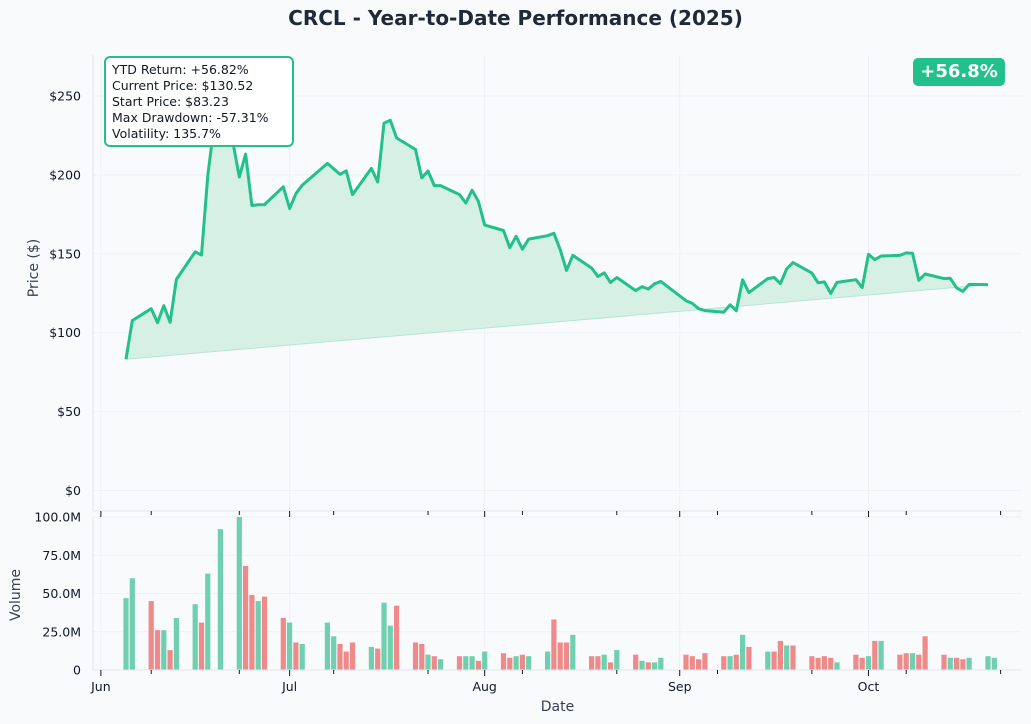 This screenshot has height=724, width=1031. Describe the element at coordinates (190, 117) in the screenshot. I see `max-drawdown-text: Max Drawdown: -57.31%` at that location.